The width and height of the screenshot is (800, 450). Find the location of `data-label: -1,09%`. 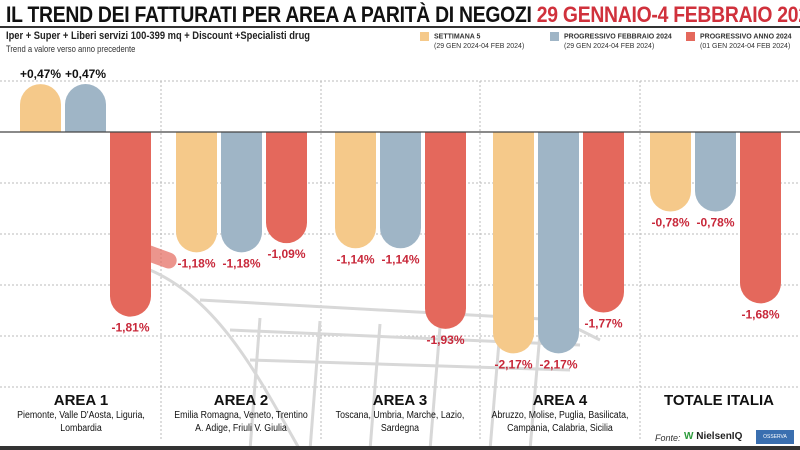

data-label: -1,09% is located at coordinates (286, 254).